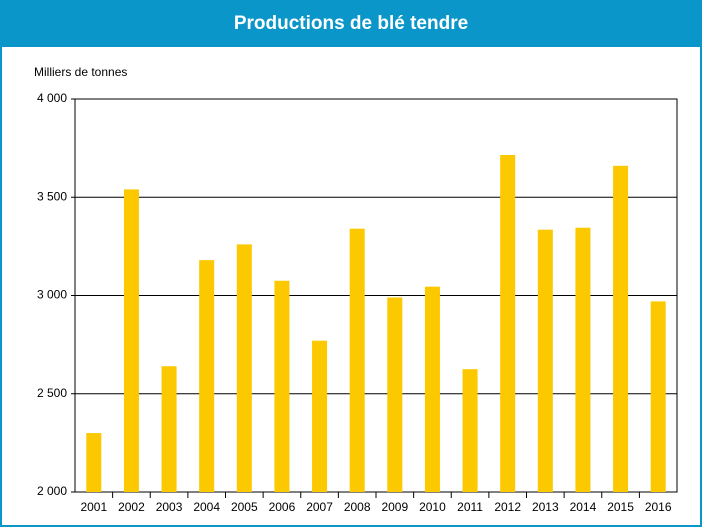 Image resolution: width=702 pixels, height=527 pixels. What do you see at coordinates (282, 507) in the screenshot?
I see `x-tick-label: 2006` at bounding box center [282, 507].